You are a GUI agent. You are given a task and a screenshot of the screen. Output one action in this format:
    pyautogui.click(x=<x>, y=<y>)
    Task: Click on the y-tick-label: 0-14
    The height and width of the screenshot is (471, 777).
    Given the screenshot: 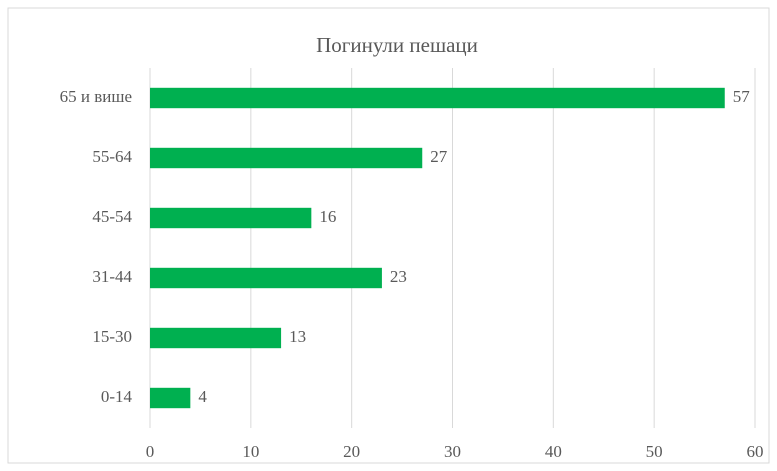 What is the action you would take?
    pyautogui.click(x=117, y=396)
    